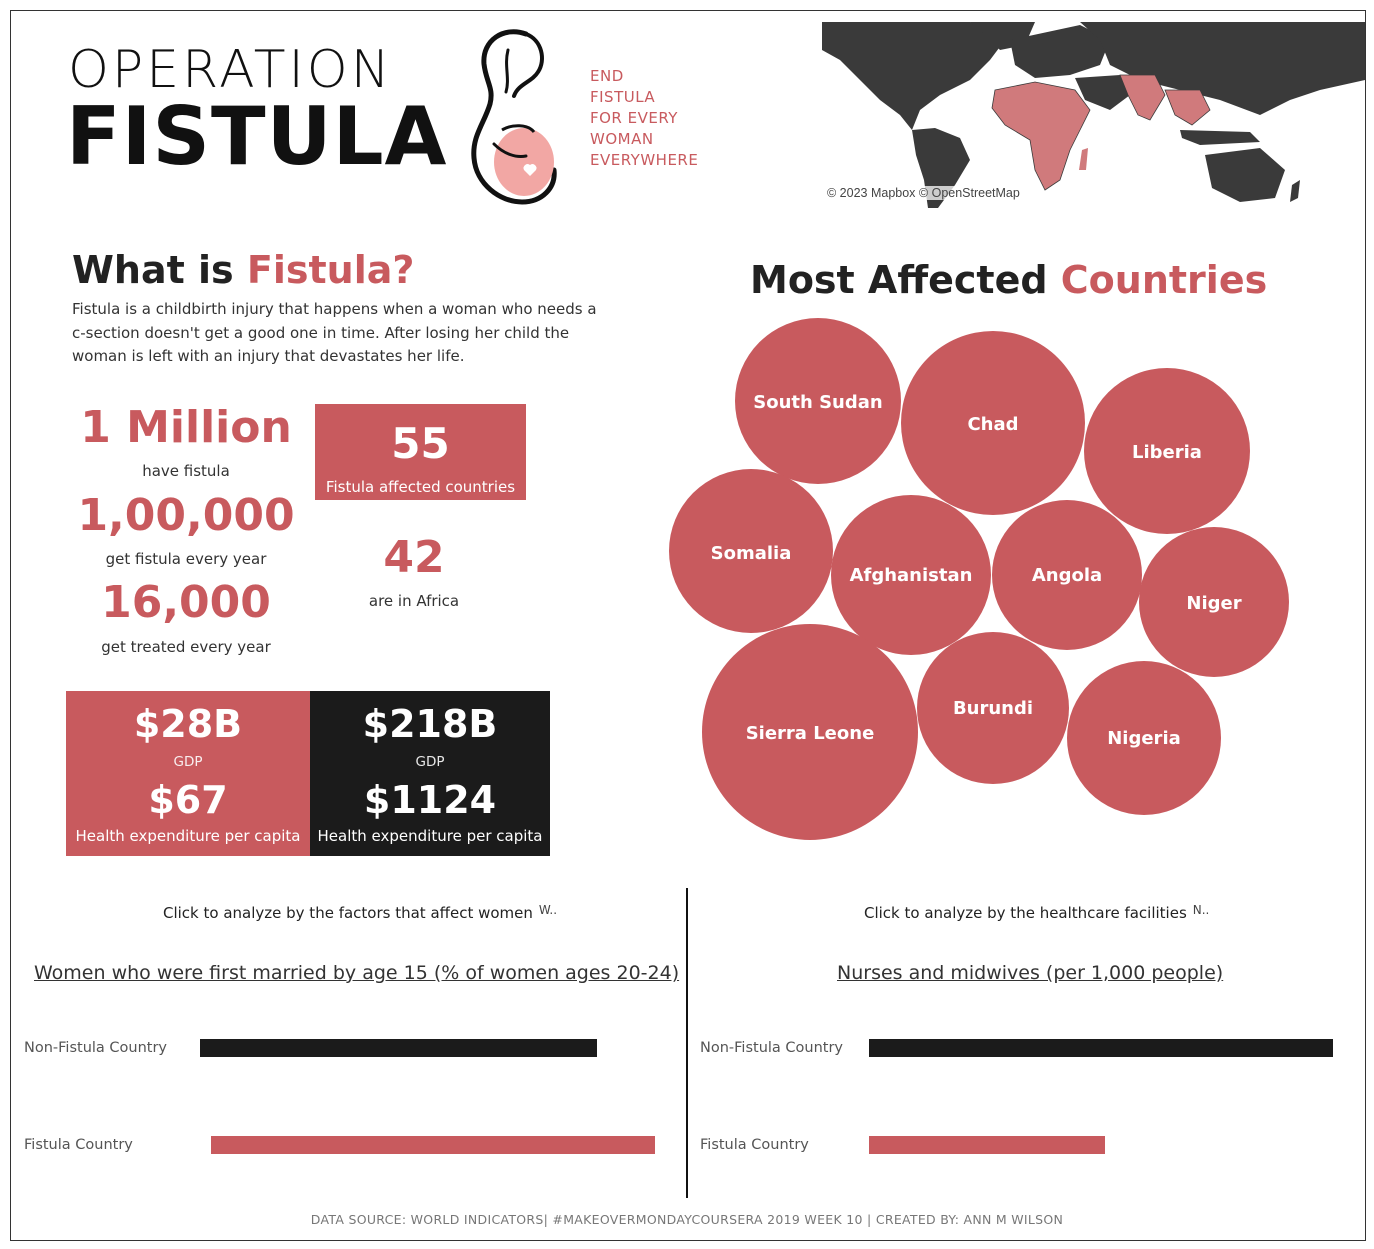 This screenshot has height=1249, width=1374. What do you see at coordinates (430, 836) in the screenshot?
I see `non-fistula-health-label: Health expenditure per capita` at bounding box center [430, 836].